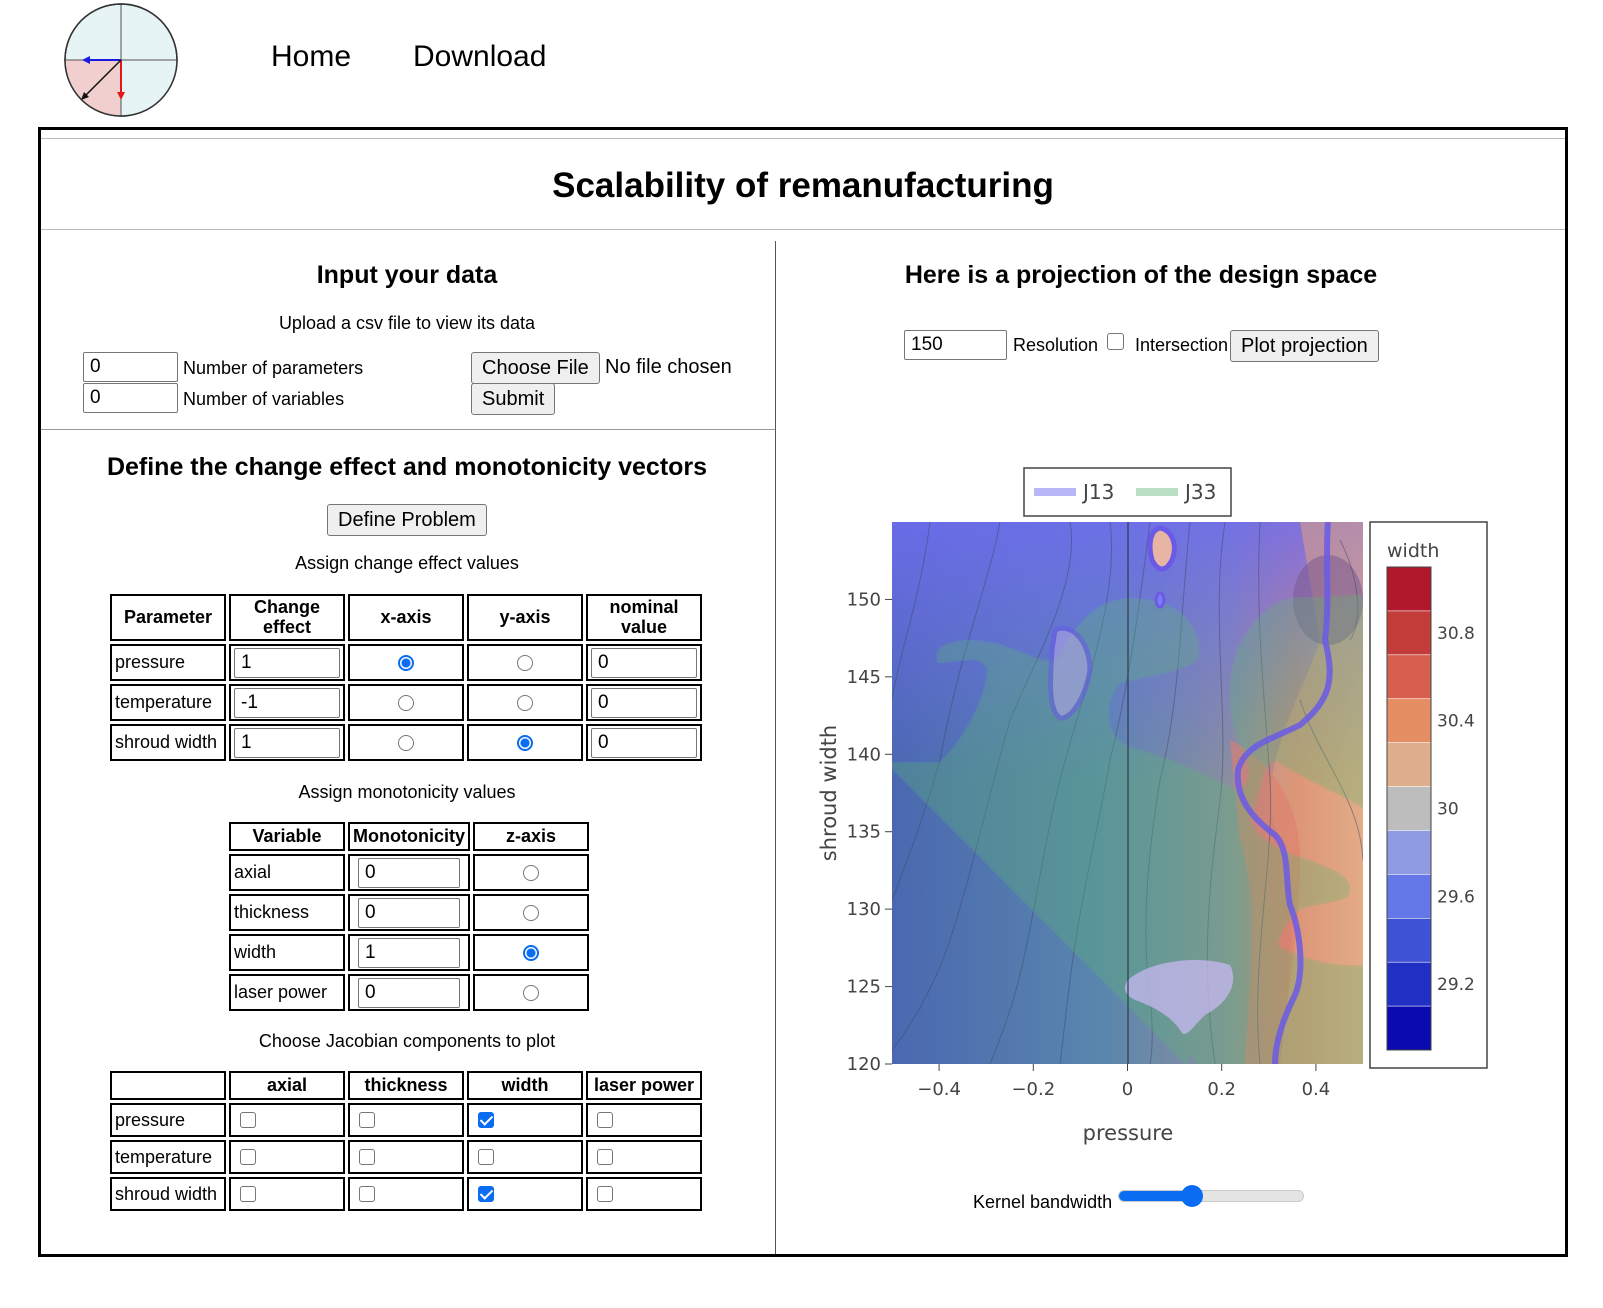 The width and height of the screenshot is (1603, 1308). Describe the element at coordinates (525, 1085) in the screenshot. I see `header-width: width` at that location.